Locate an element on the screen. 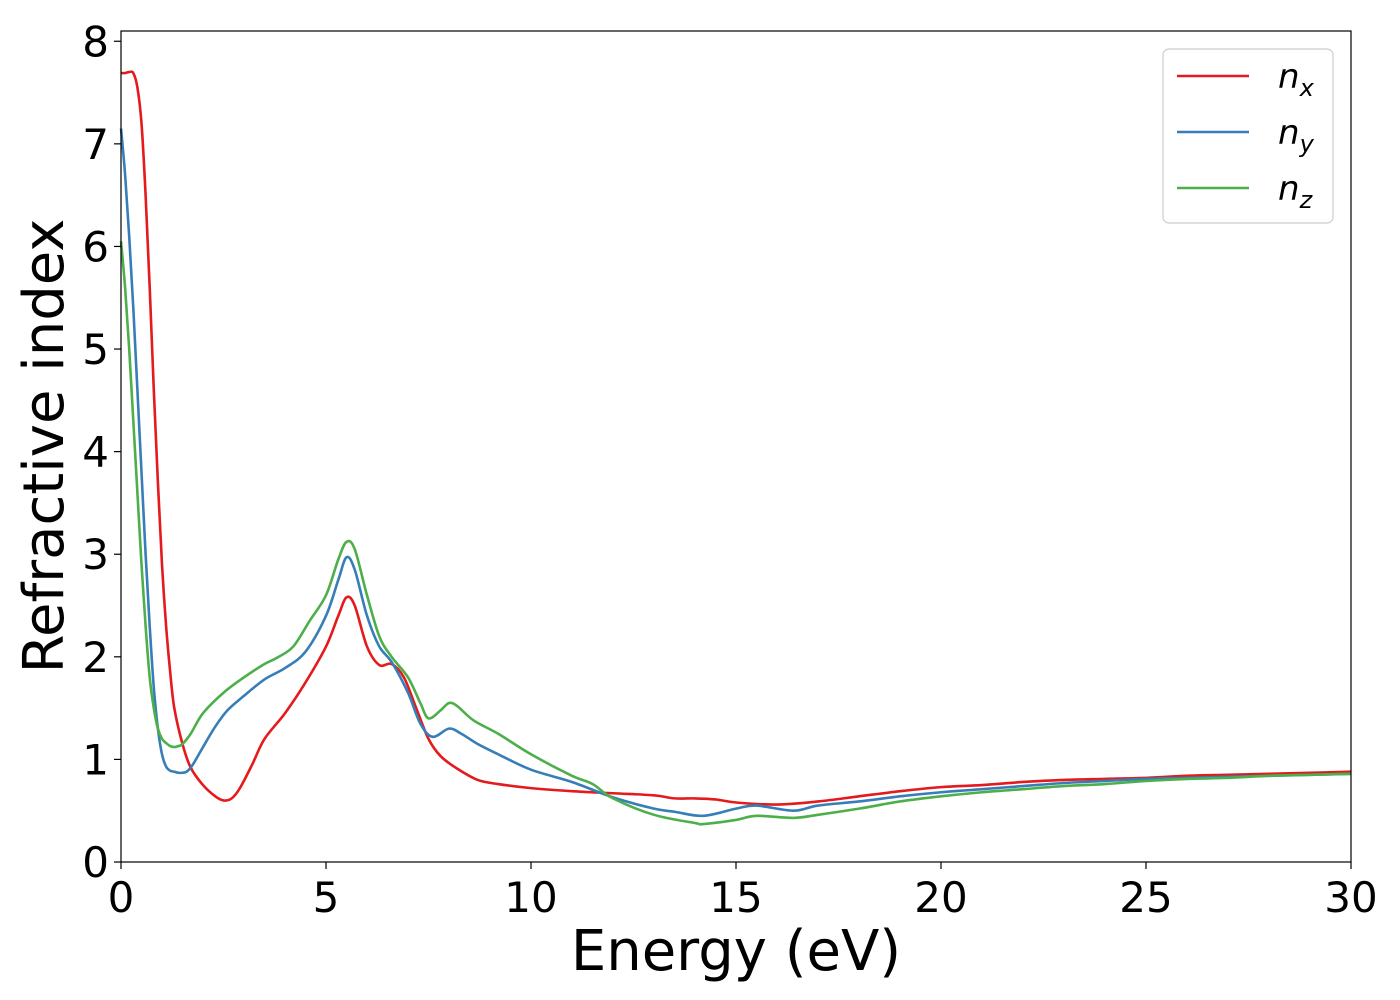 This screenshot has height=1000, width=1400. y-tick-label: 0 is located at coordinates (95, 862).